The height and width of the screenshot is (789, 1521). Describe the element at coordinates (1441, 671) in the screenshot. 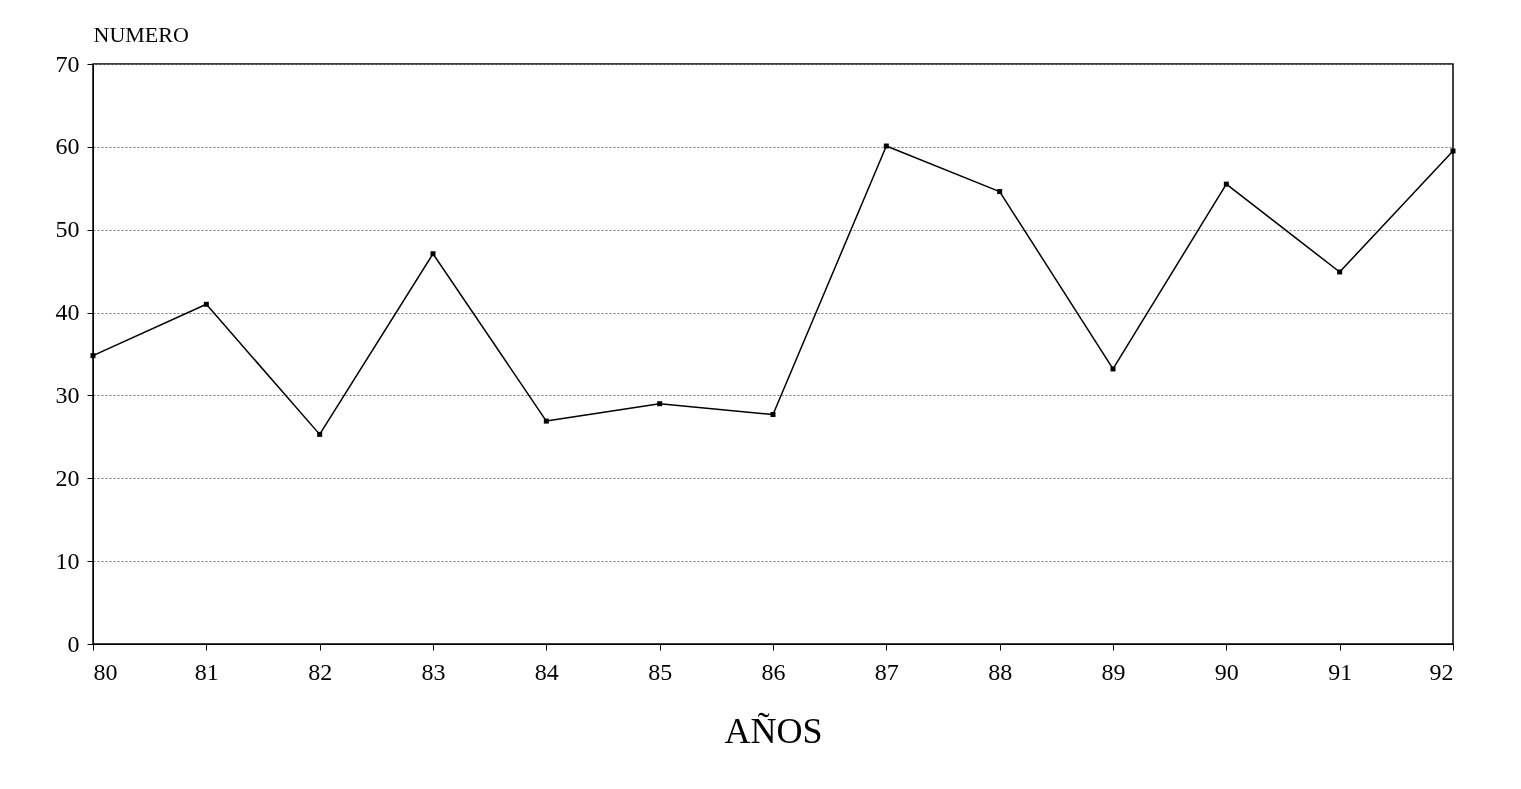

I see `x-tick-label: 92` at that location.